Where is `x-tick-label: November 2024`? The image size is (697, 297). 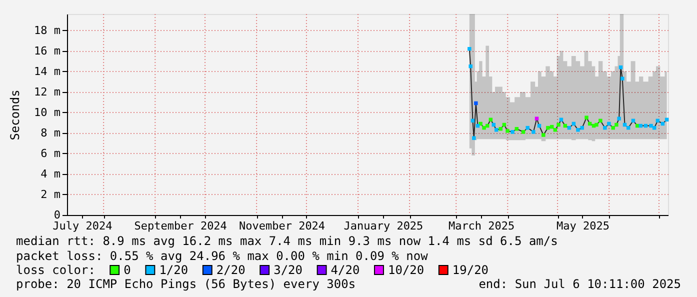 x-tick-label: November 2024 is located at coordinates (282, 226).